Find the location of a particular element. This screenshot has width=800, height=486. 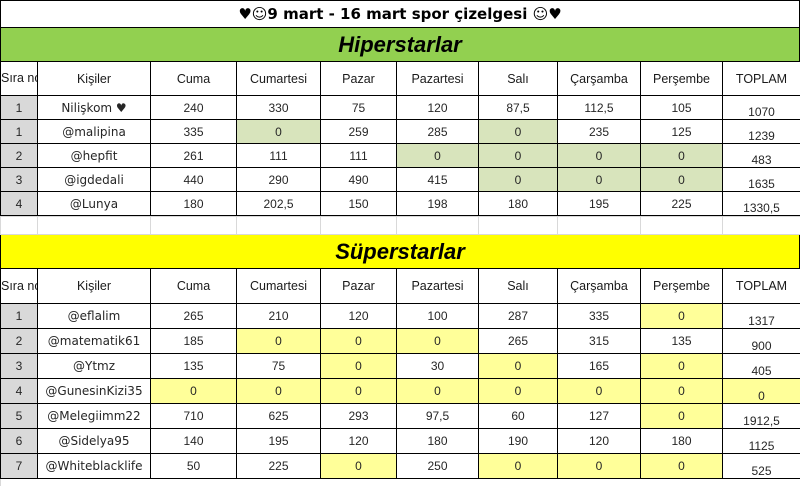

person-name-cell: @Whiteblacklife is located at coordinates (94, 466).